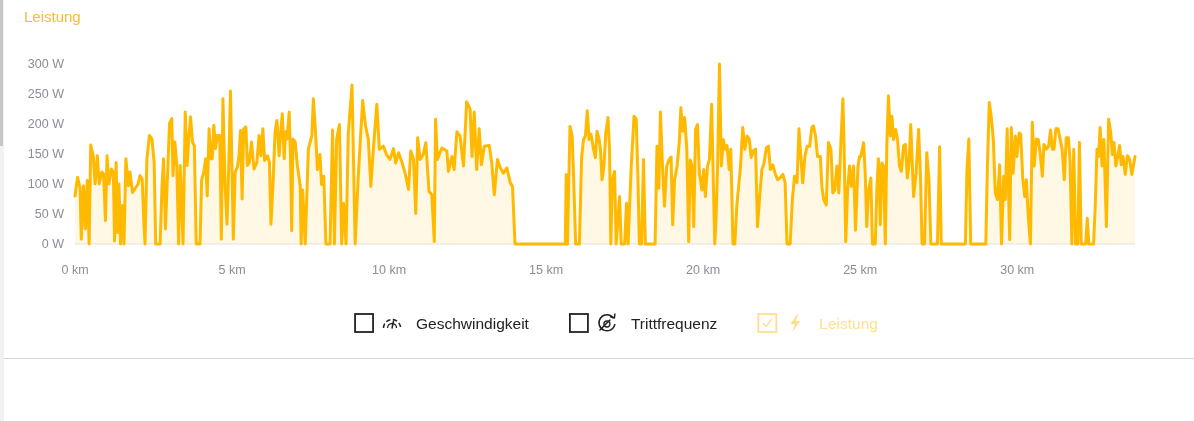 The width and height of the screenshot is (1194, 421). What do you see at coordinates (46, 154) in the screenshot?
I see `y-tick-label: 150 W` at bounding box center [46, 154].